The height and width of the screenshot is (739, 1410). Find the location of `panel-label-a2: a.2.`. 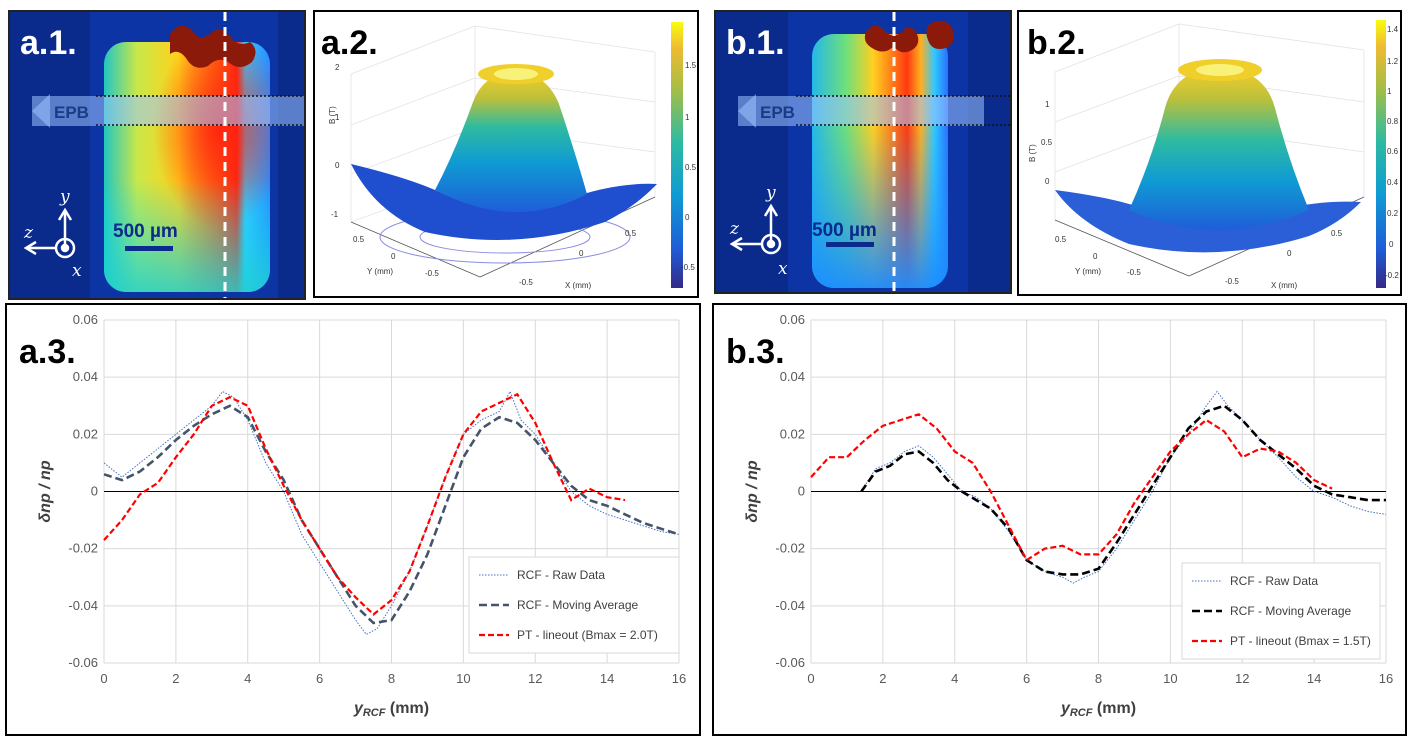

panel-label-a2: a.2. is located at coordinates (349, 43).